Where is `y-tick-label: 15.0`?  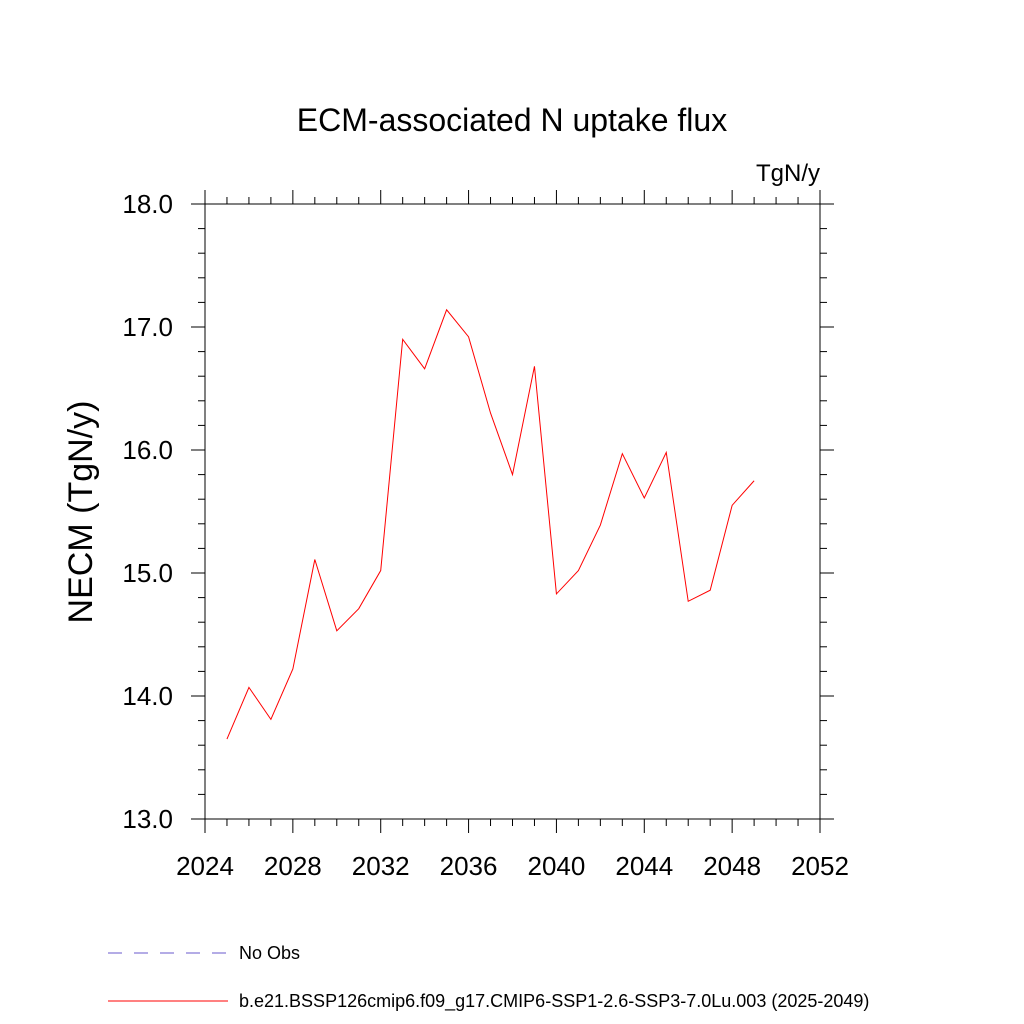 y-tick-label: 15.0 is located at coordinates (147, 573).